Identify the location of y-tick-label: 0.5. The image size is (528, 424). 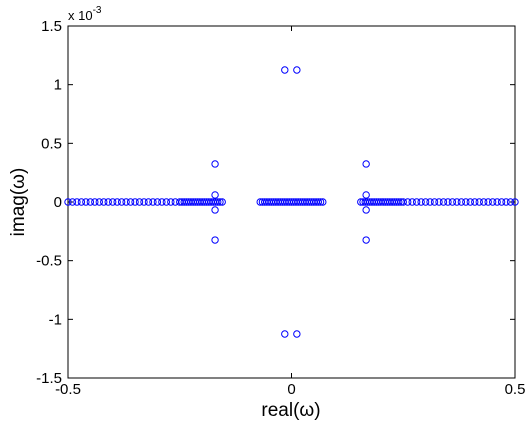
(51, 143).